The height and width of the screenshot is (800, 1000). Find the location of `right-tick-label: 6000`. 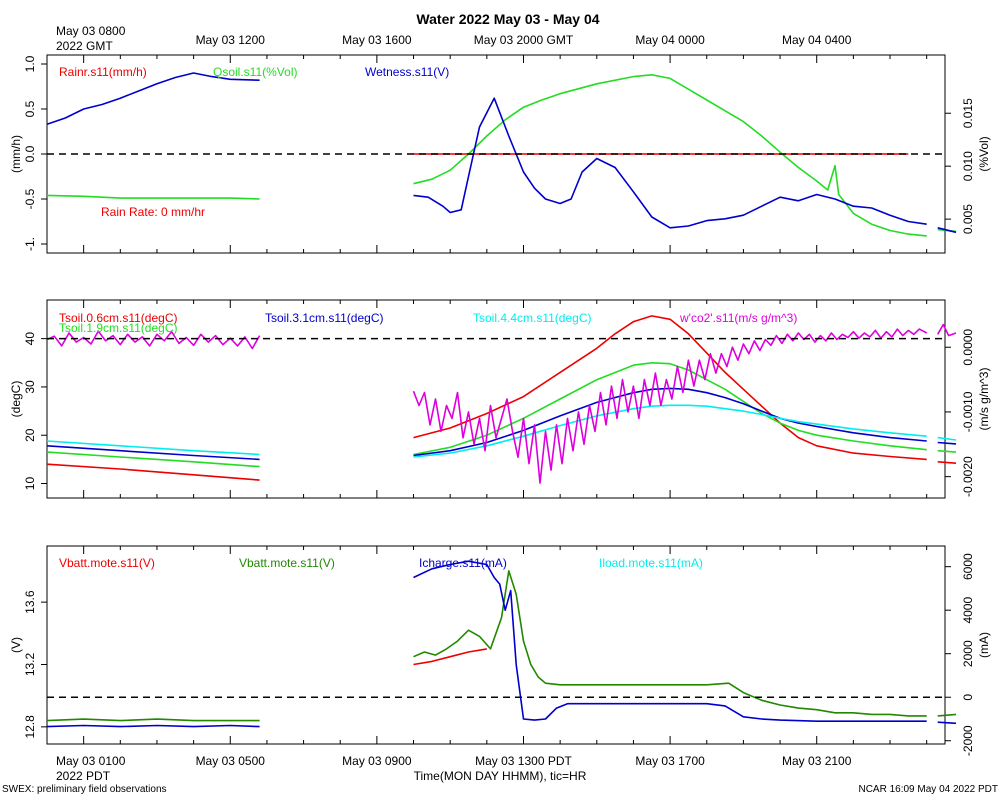

right-tick-label: 6000 is located at coordinates (968, 566).